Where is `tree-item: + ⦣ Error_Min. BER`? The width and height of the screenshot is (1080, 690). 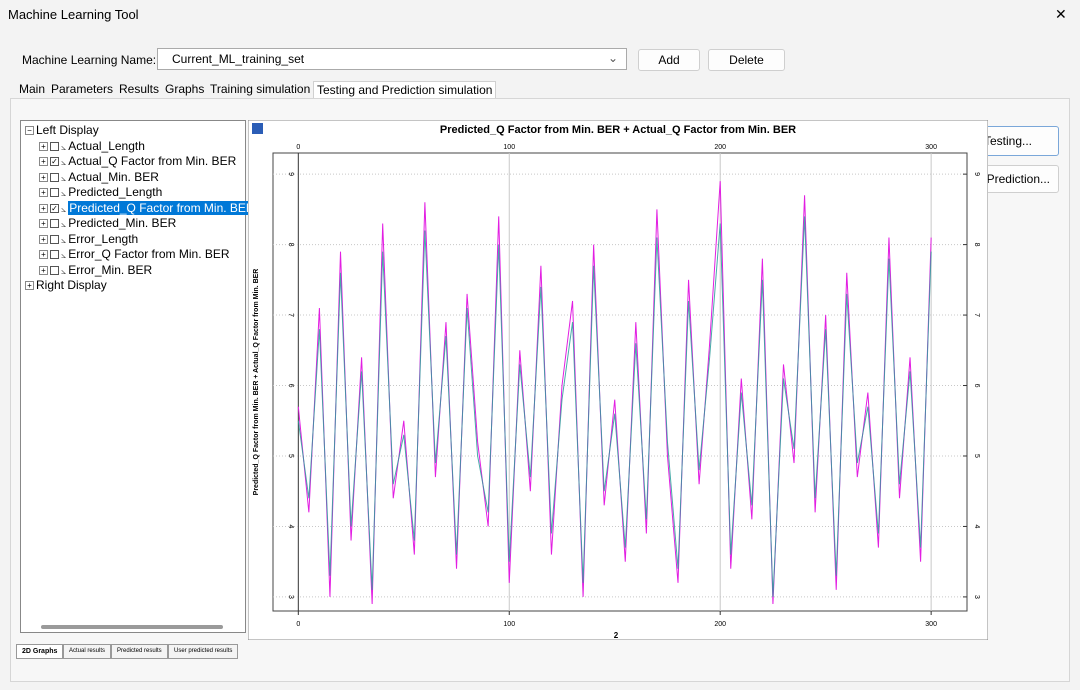
tree-item: + ⦣ Error_Min. BER is located at coordinates (140, 271).